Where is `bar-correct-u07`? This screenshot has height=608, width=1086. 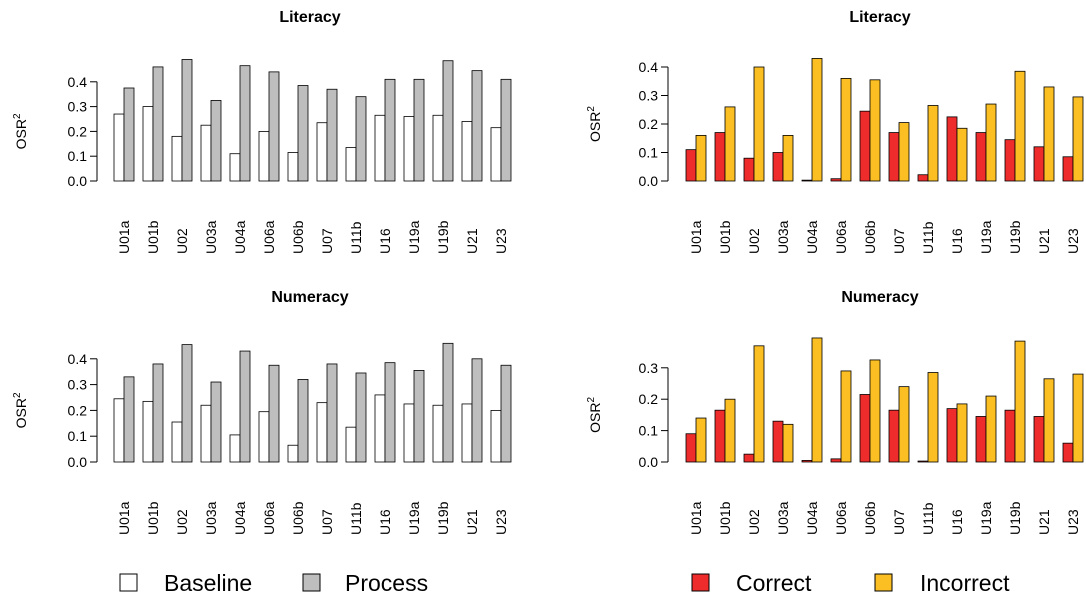
bar-correct-u07 is located at coordinates (894, 436).